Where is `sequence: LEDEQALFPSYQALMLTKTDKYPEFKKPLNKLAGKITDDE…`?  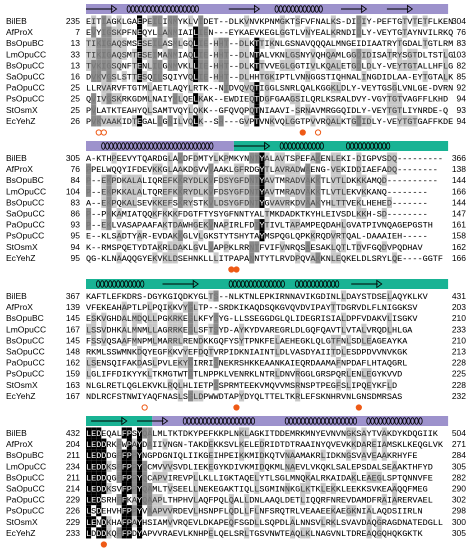
sequence: LEDEQALFPSYQALMLTKTDKYPEFKKPLNKLAGKITDDE… is located at coordinates (262, 434).